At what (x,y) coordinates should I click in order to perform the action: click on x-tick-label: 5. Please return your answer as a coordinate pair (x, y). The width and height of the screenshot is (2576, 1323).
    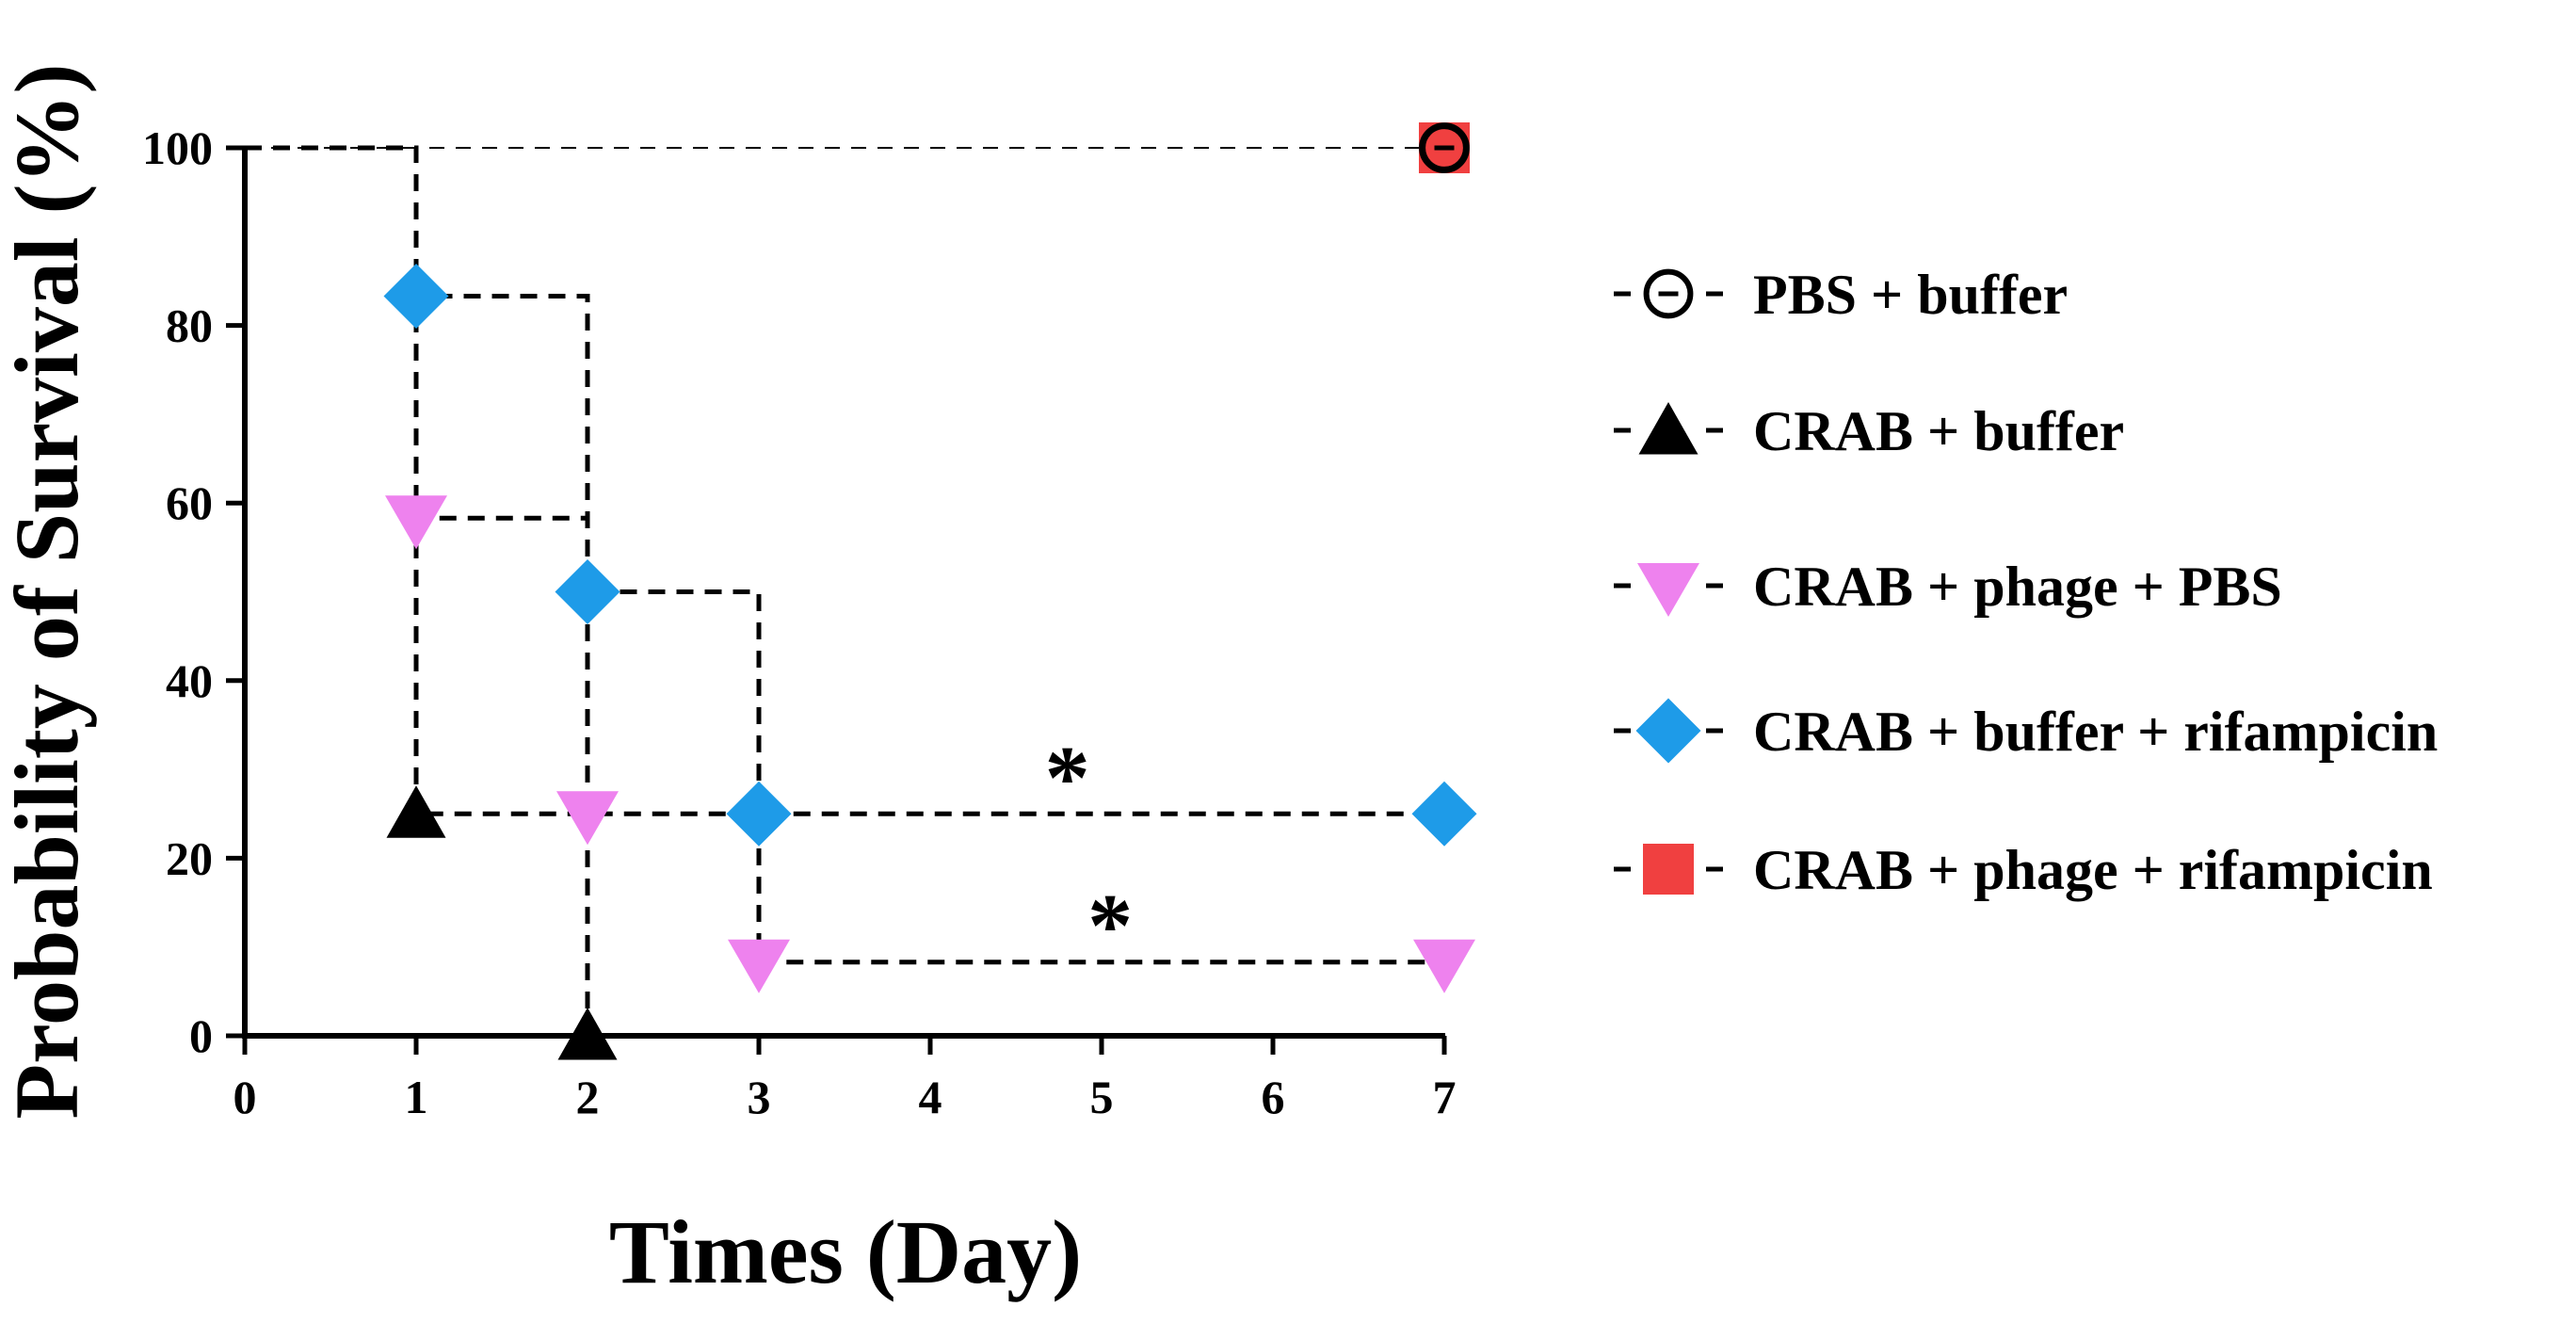
    Looking at the image, I should click on (1102, 1097).